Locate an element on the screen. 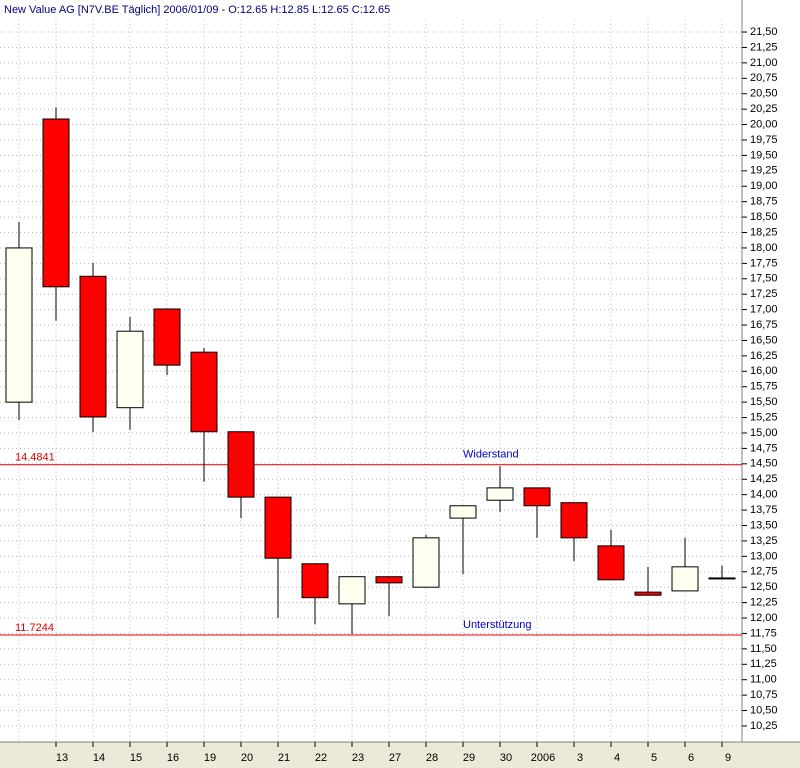 This screenshot has height=768, width=800. y-tick-label: 18,25 is located at coordinates (764, 232).